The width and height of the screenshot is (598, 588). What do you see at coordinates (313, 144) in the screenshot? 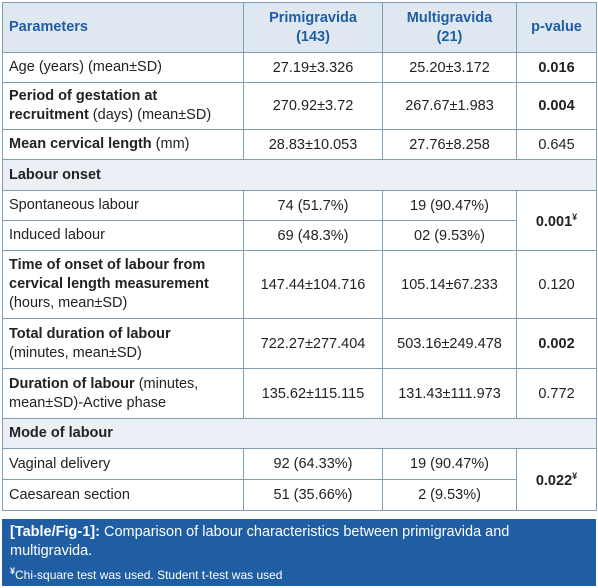
I see `cervical-primigravida: 28.83±10.053` at bounding box center [313, 144].